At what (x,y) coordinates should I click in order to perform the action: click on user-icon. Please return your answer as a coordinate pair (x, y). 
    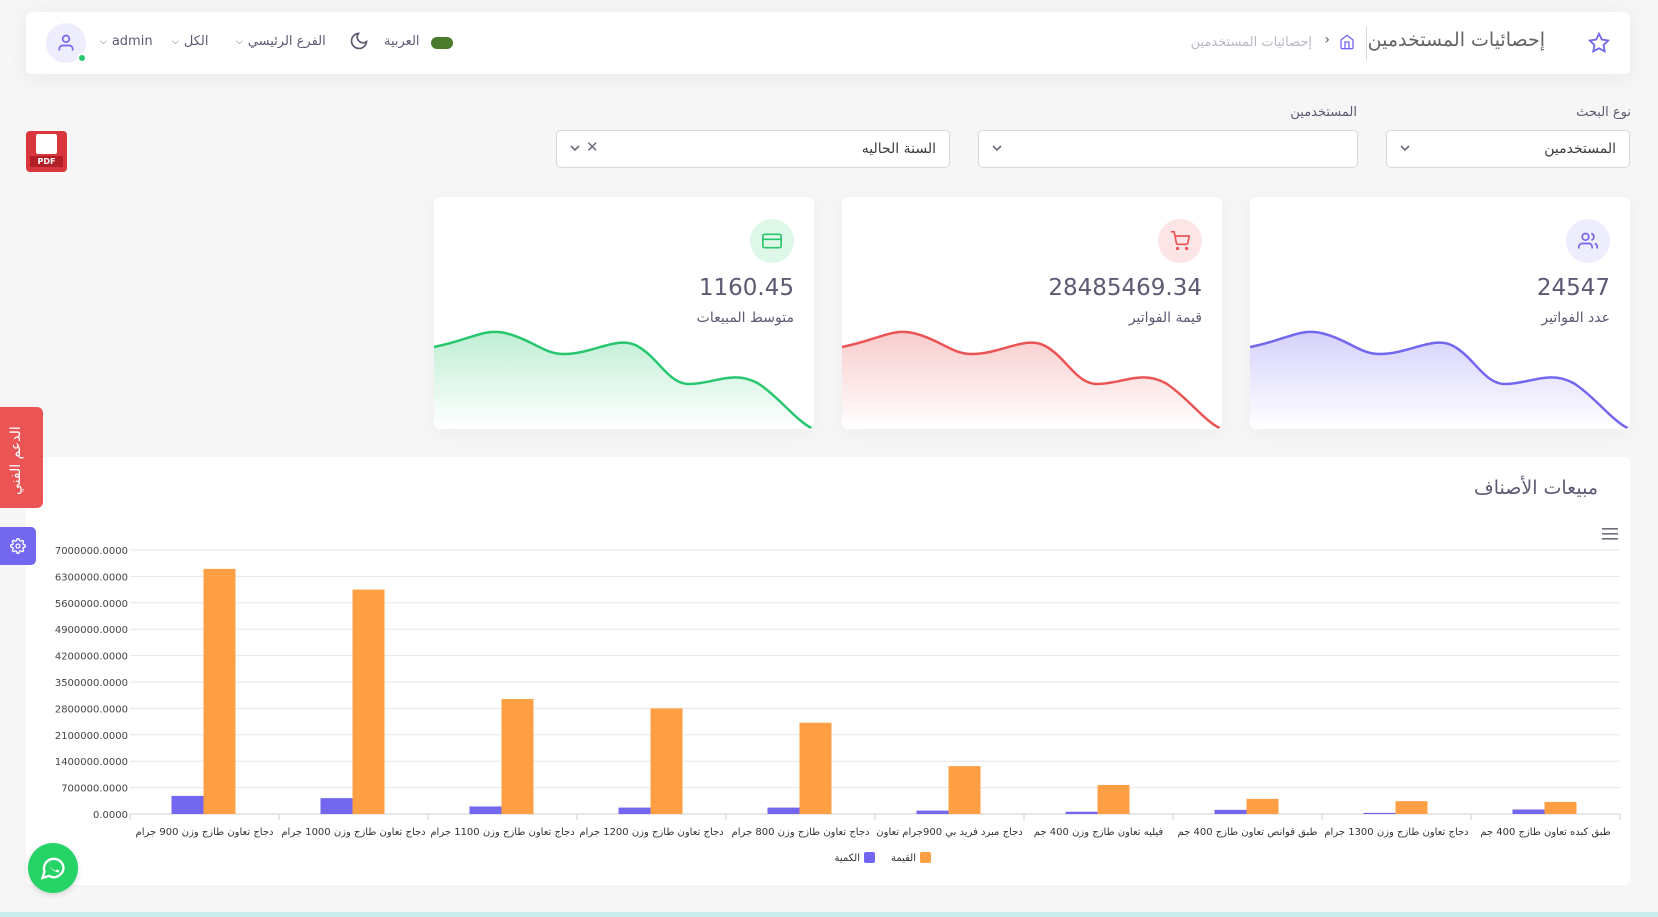
    Looking at the image, I should click on (66, 42).